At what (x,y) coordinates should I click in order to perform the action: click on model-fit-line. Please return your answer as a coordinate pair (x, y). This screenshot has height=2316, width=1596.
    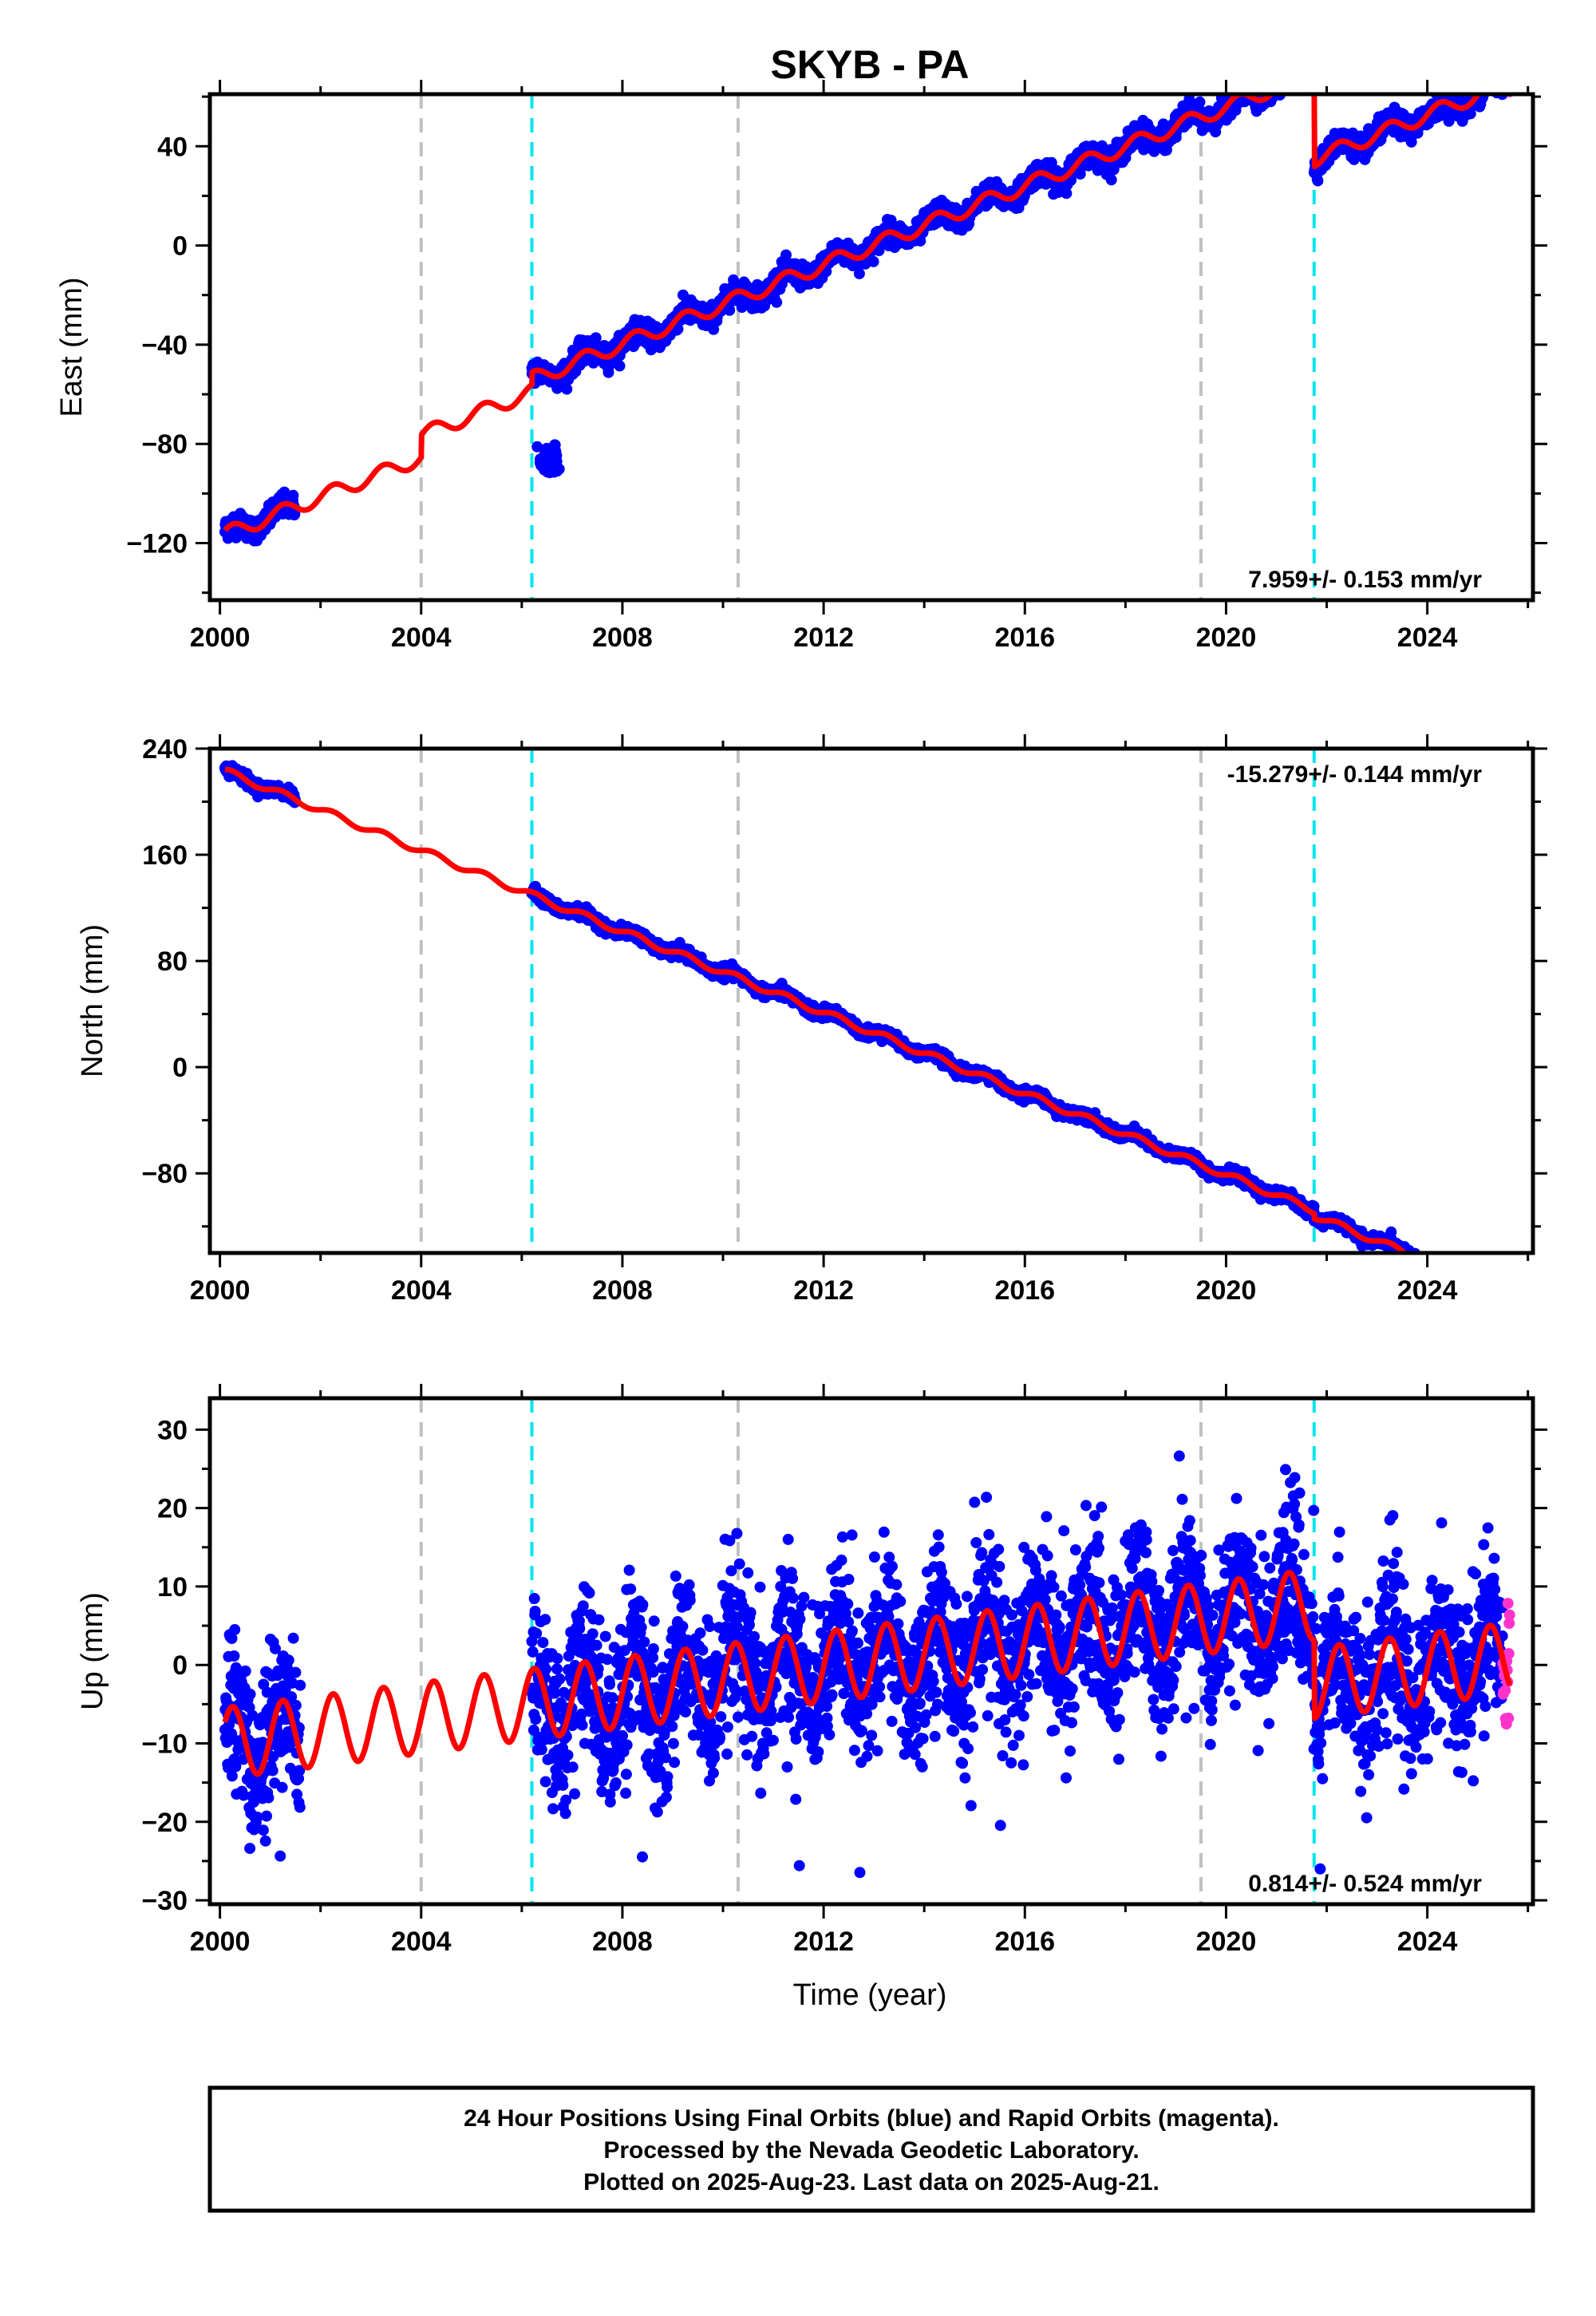
    Looking at the image, I should click on (853, 313).